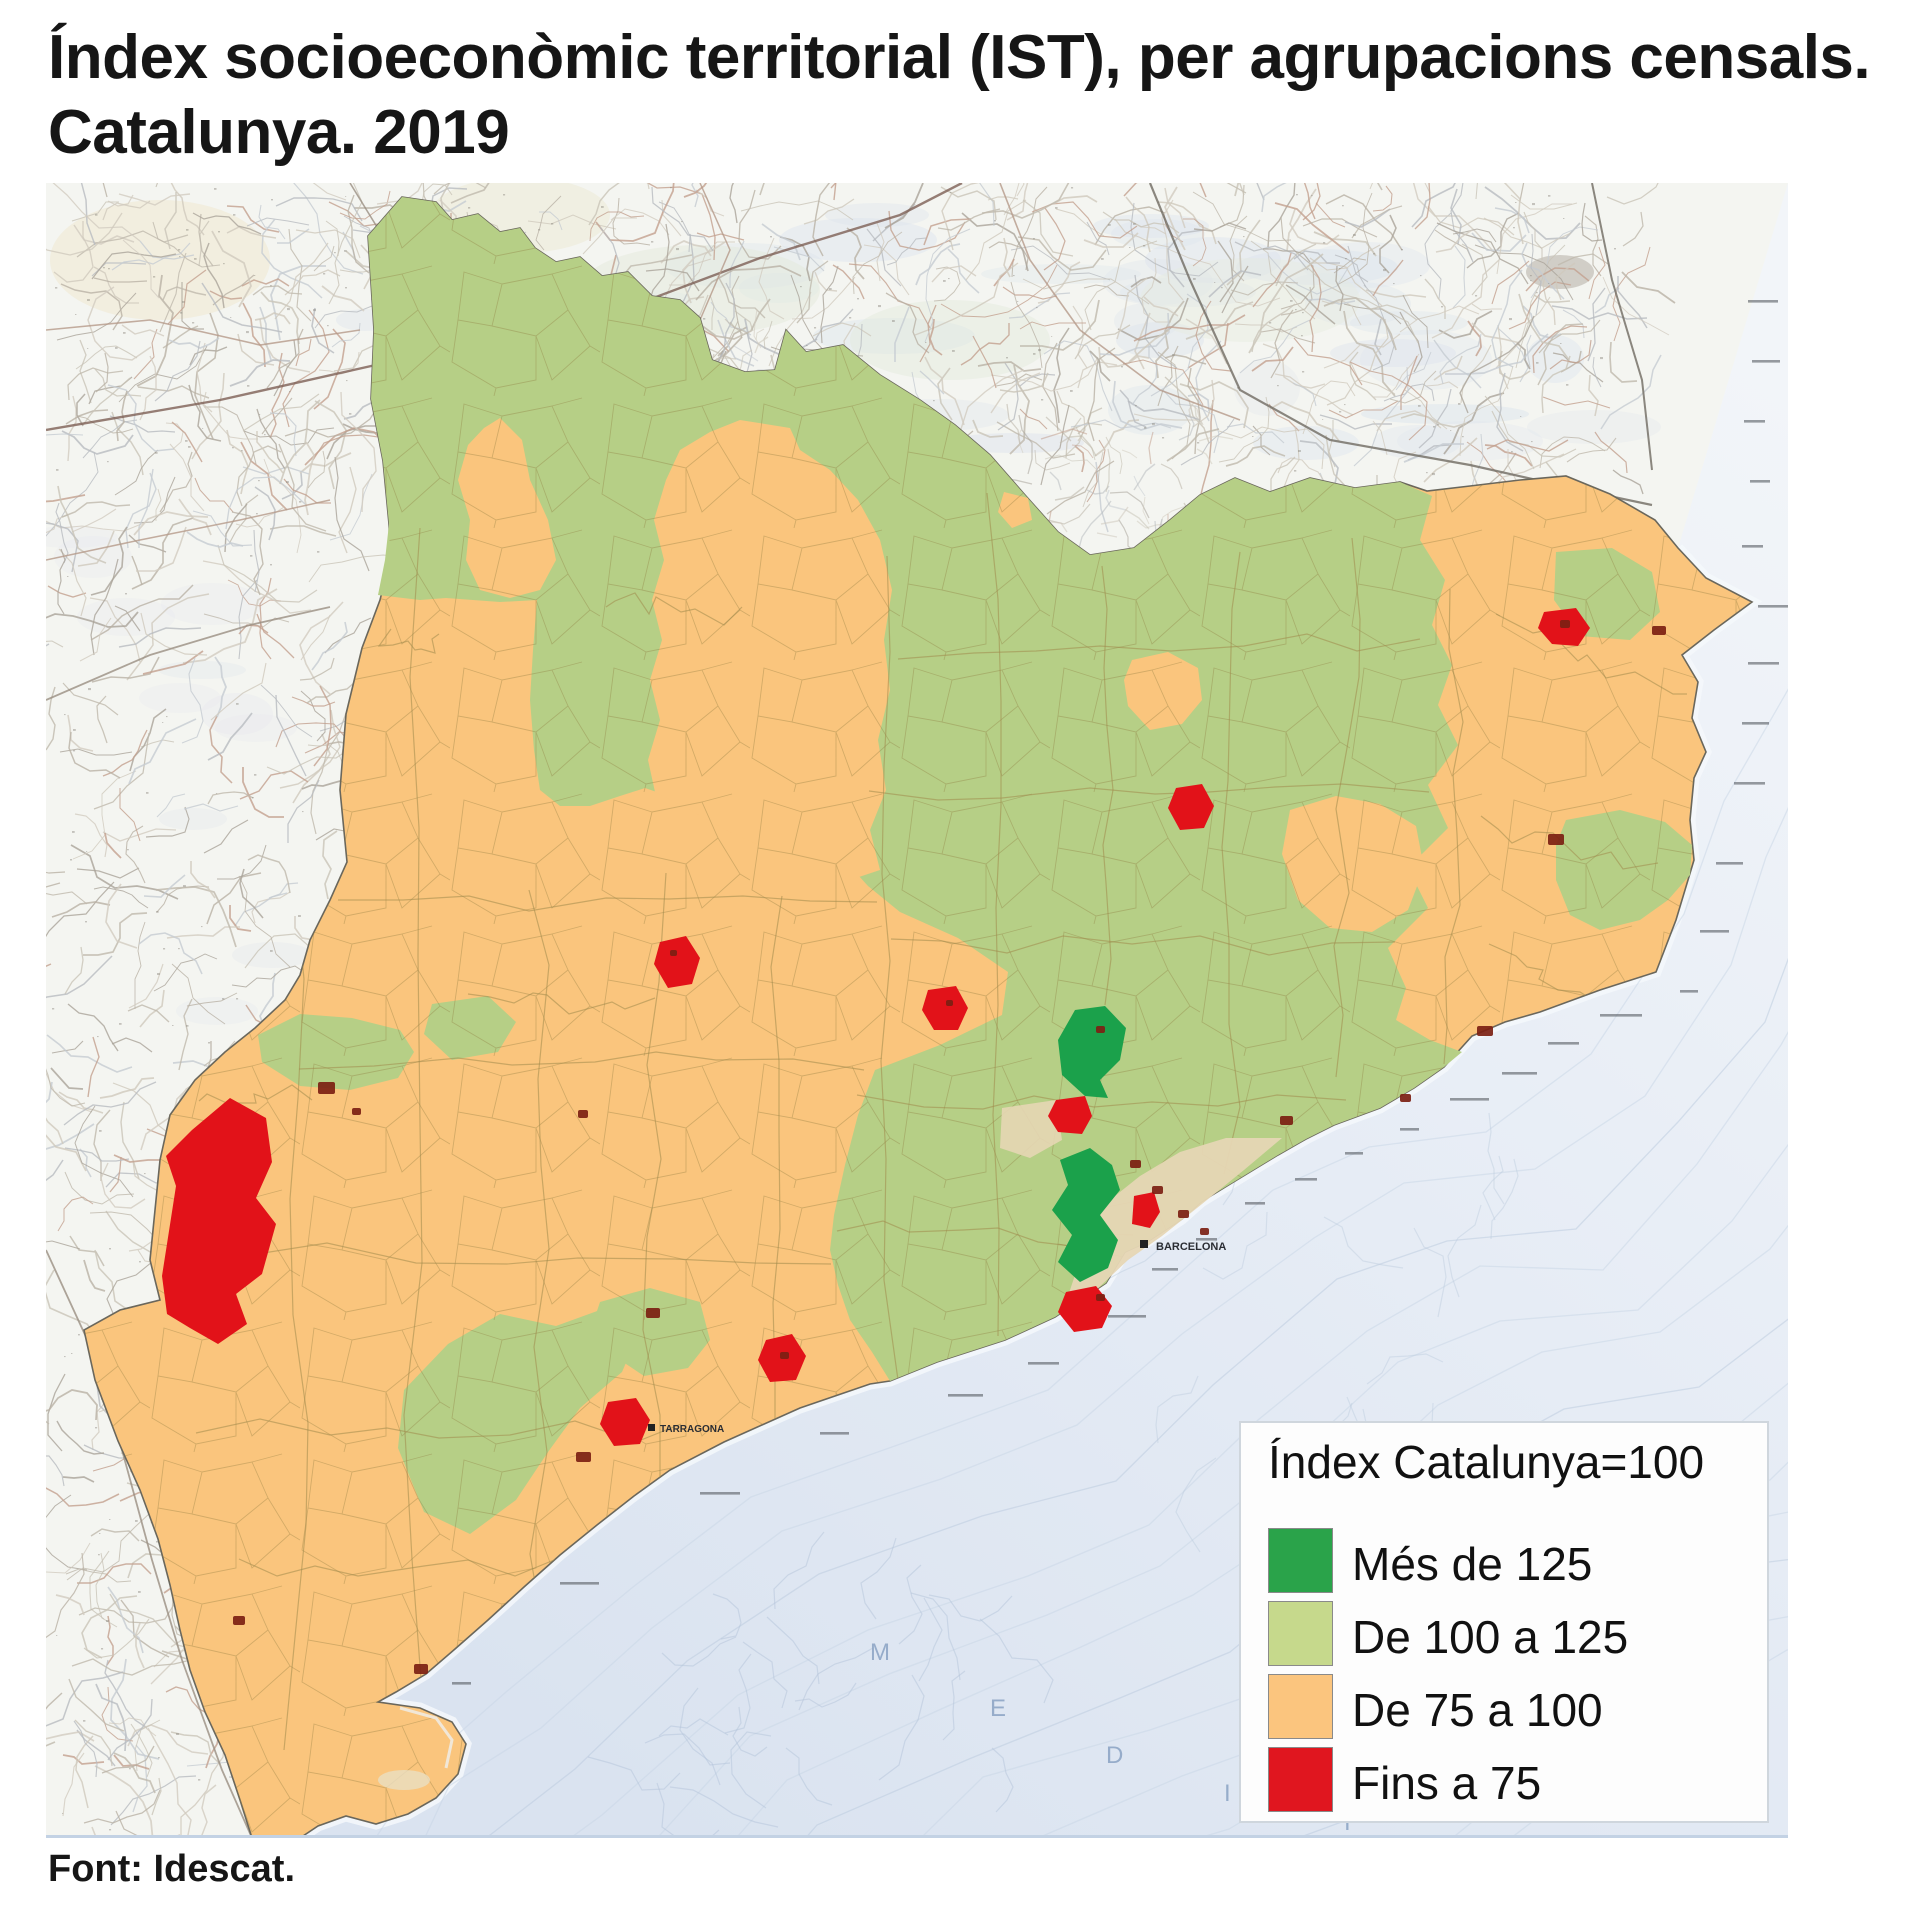 The height and width of the screenshot is (1920, 1920). Describe the element at coordinates (1191, 1247) in the screenshot. I see `svg-text: BARCELONA` at that location.